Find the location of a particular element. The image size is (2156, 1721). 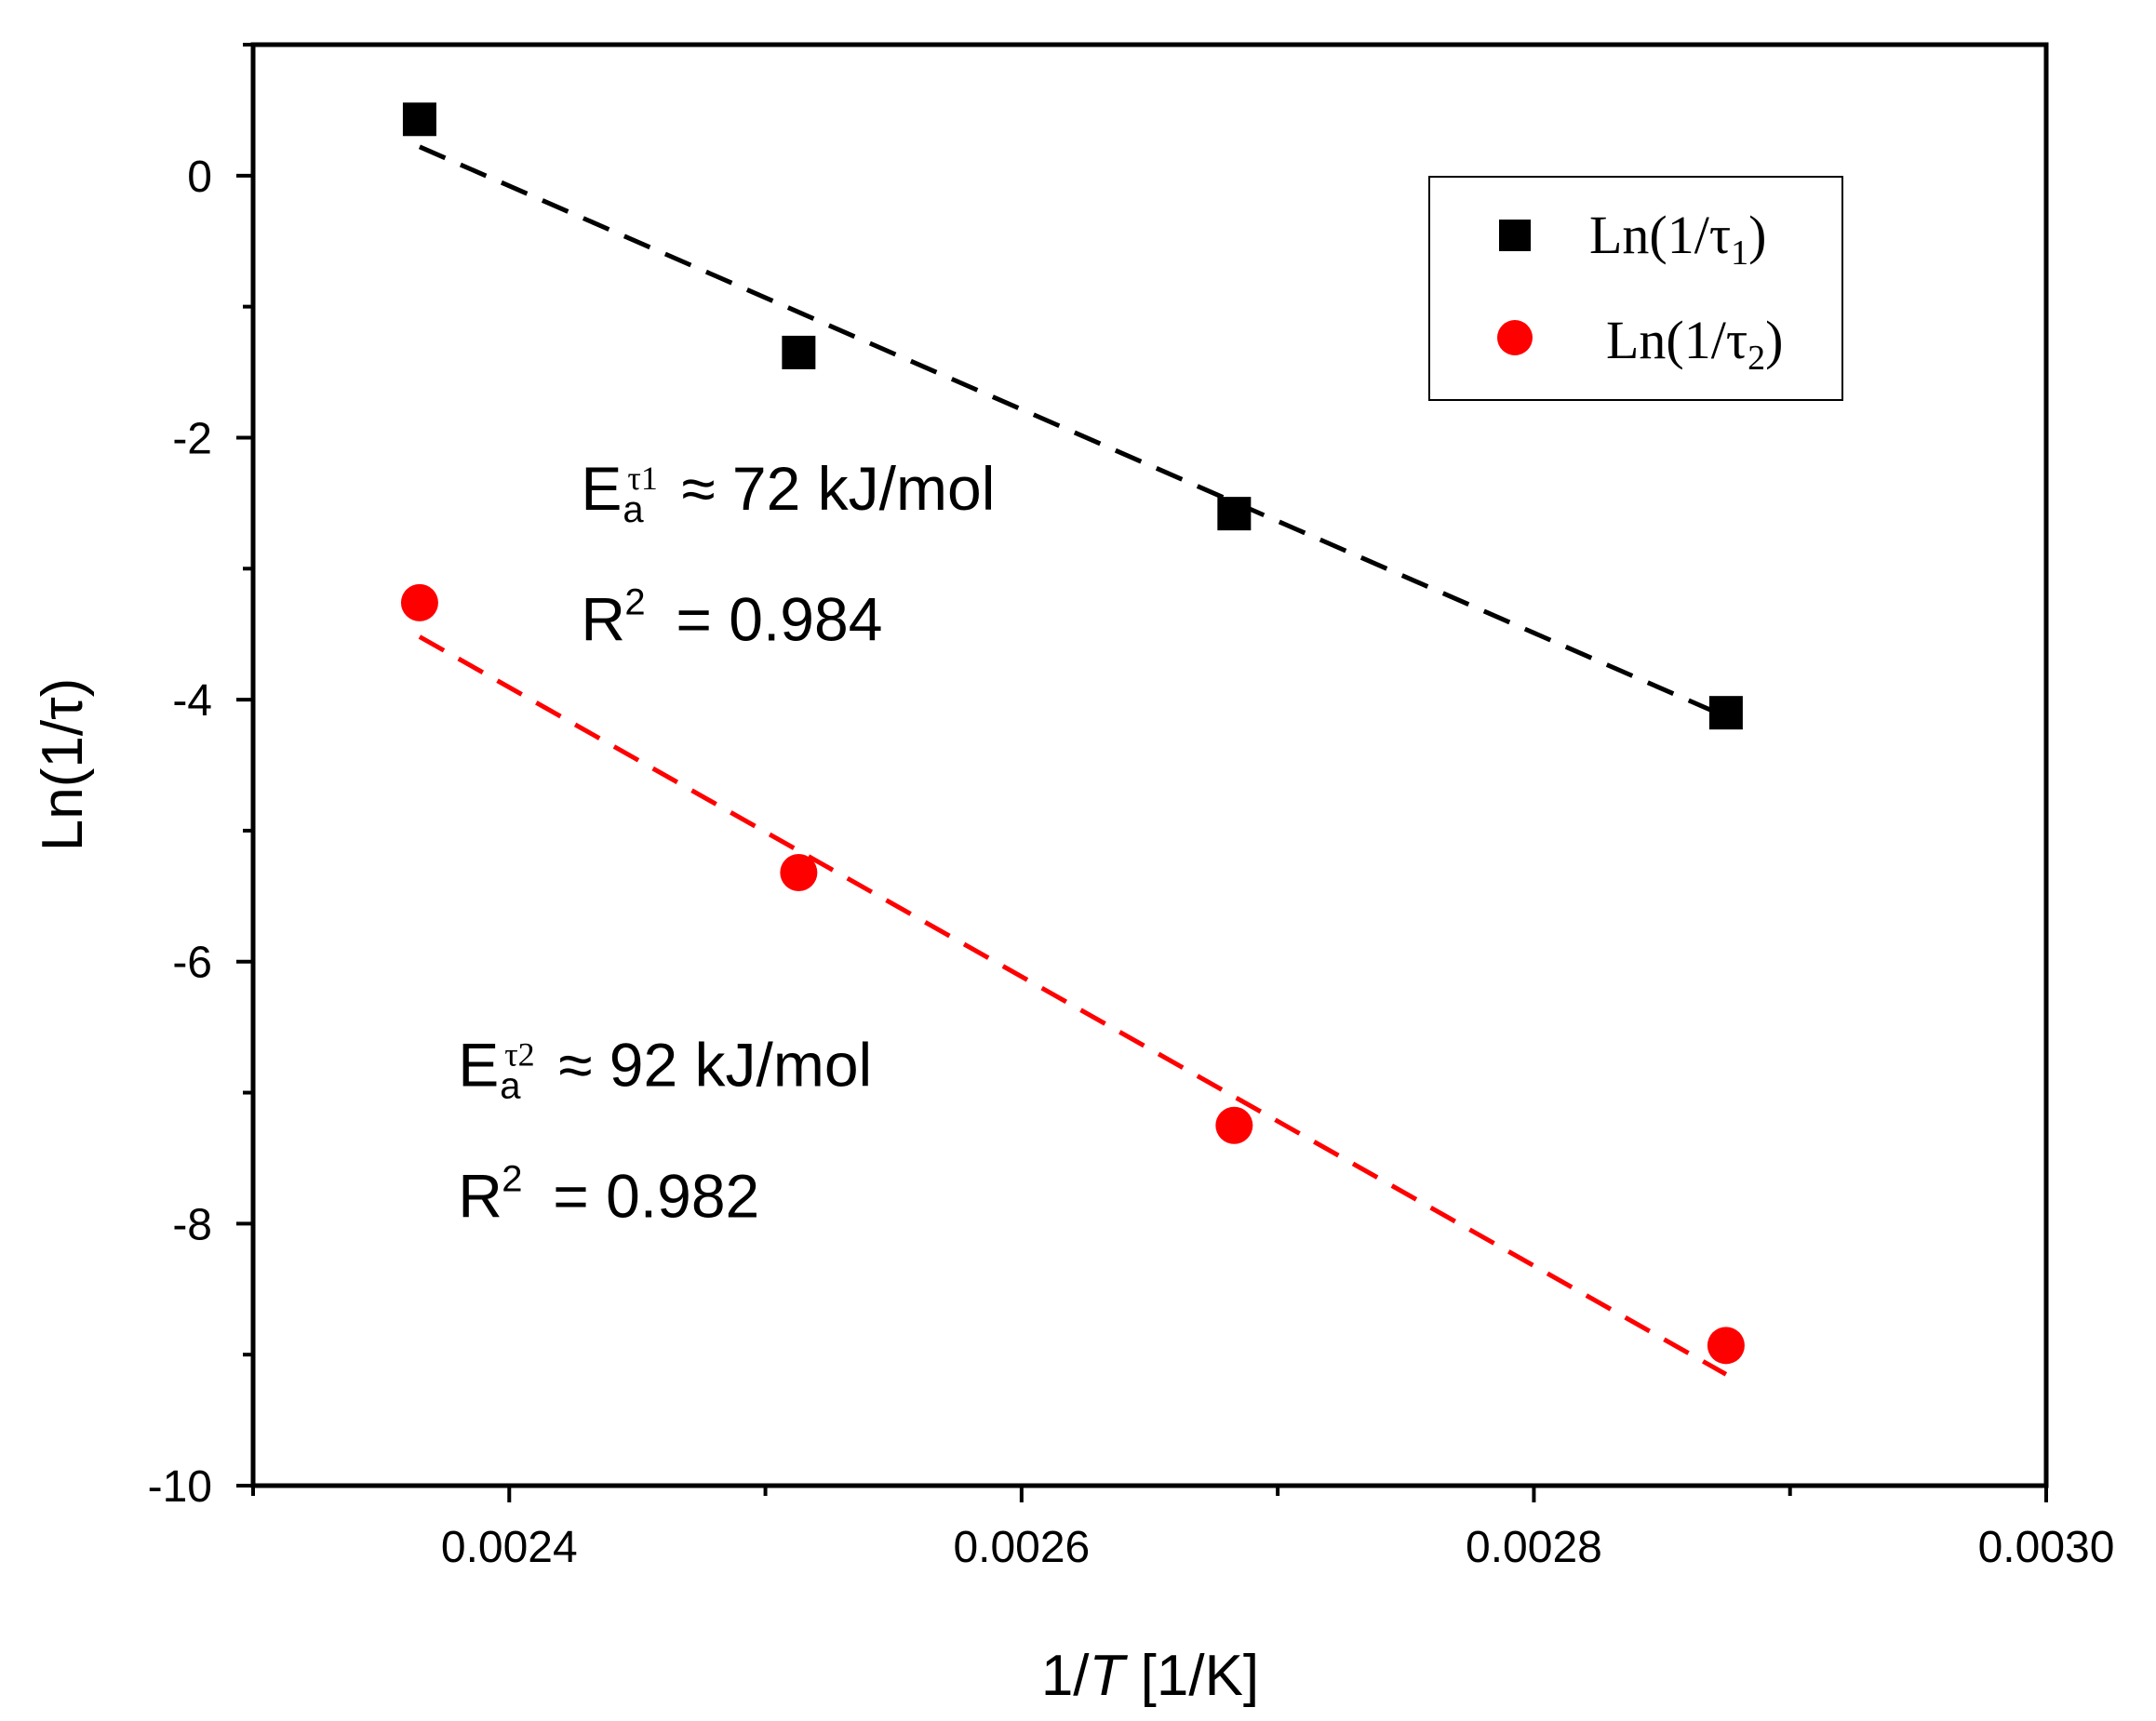

y-tick-label: 0 is located at coordinates (199, 178).